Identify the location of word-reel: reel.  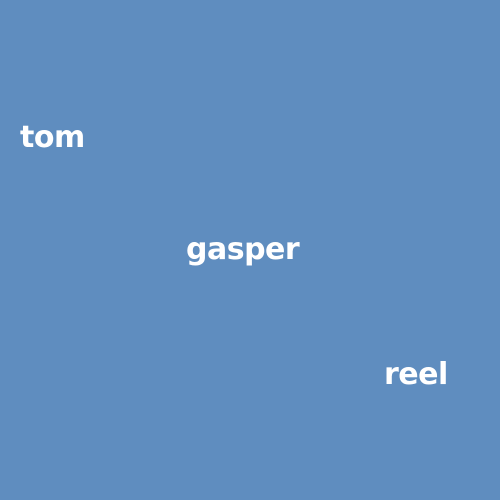
(416, 374).